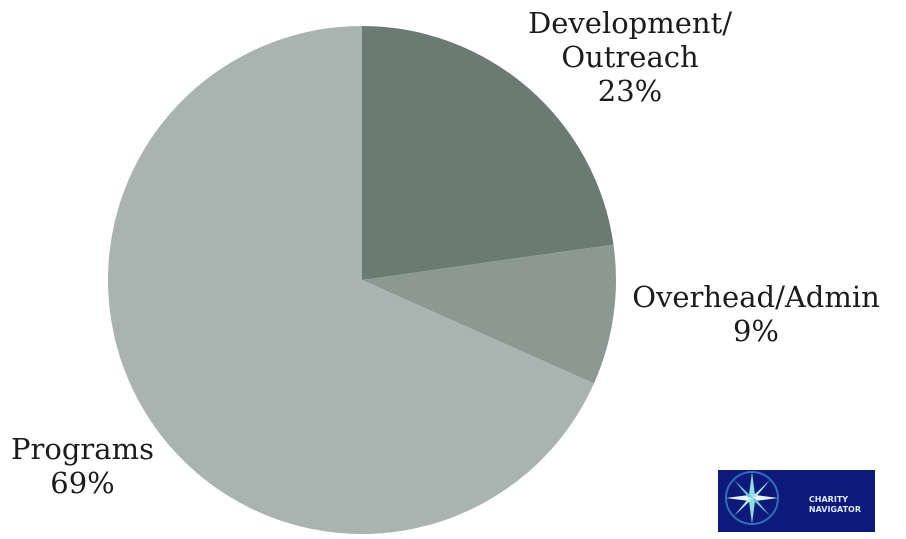 This screenshot has width=906, height=539. I want to click on logo-text-line-2: NAVIGATOR, so click(834, 509).